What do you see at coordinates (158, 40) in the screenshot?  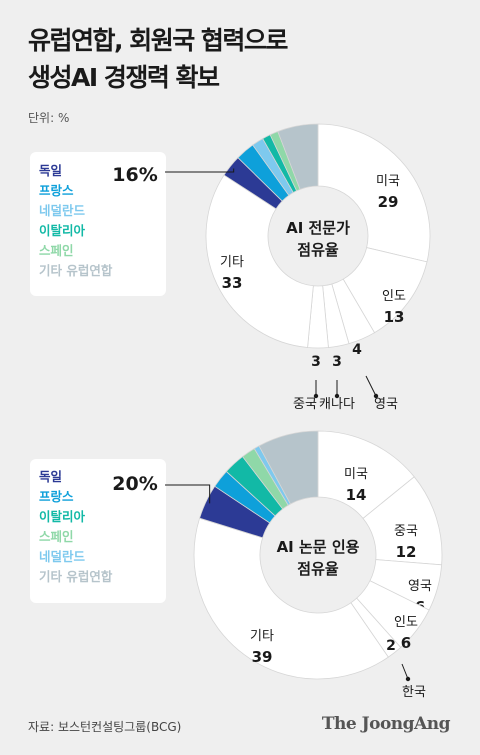 I see `title-line-1: 유럽연합, 회원국 협력으로` at bounding box center [158, 40].